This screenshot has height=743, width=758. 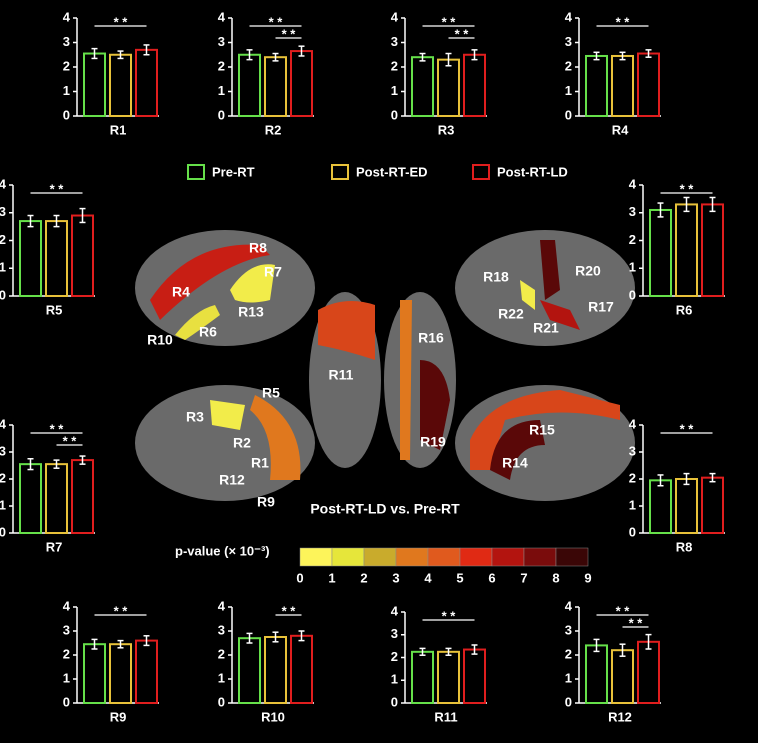 I want to click on region-label: R1, so click(x=260, y=463).